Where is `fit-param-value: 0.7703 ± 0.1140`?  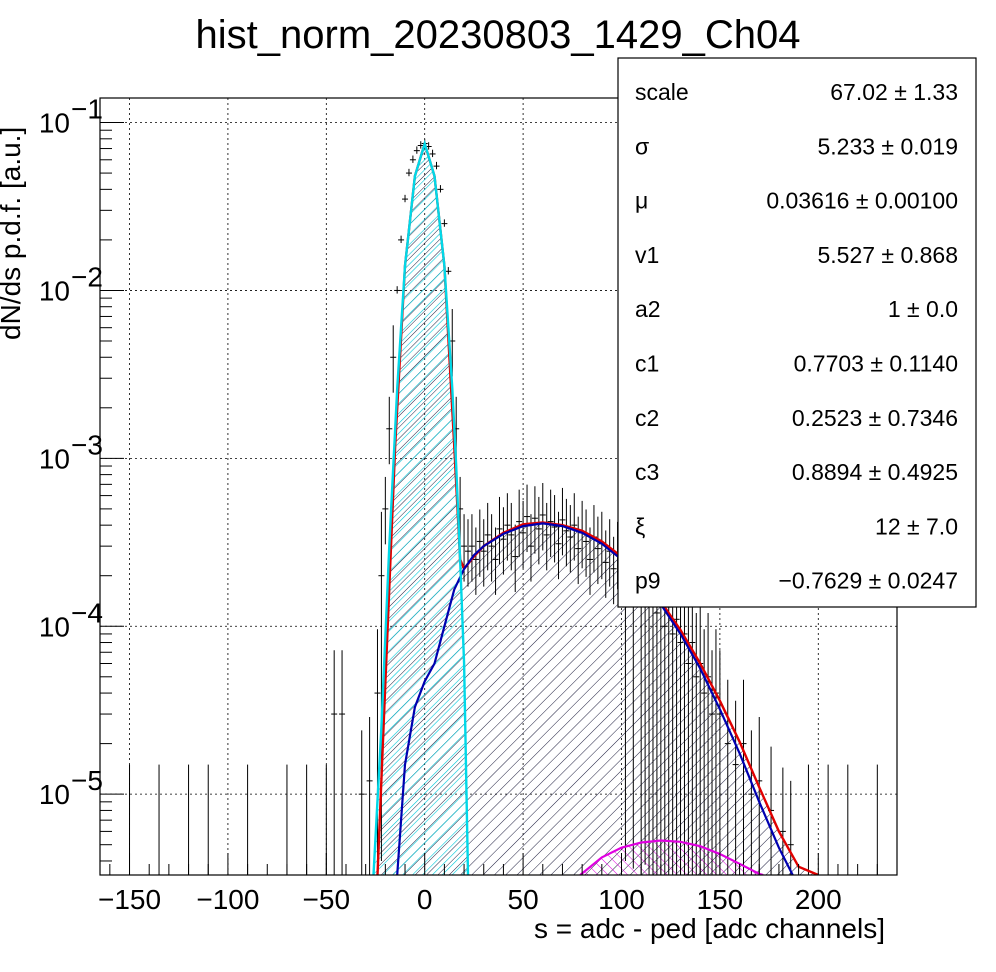
fit-param-value: 0.7703 ± 0.1140 is located at coordinates (876, 364).